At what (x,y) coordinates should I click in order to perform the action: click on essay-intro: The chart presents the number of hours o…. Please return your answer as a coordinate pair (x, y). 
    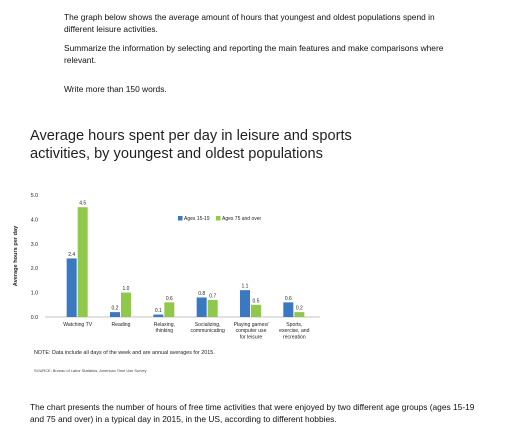
    Looking at the image, I should click on (252, 413).